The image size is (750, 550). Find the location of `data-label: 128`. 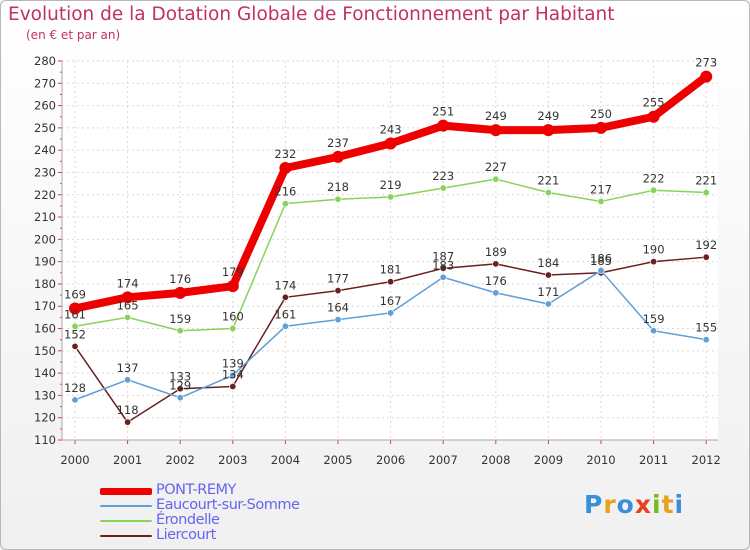

data-label: 128 is located at coordinates (75, 388).